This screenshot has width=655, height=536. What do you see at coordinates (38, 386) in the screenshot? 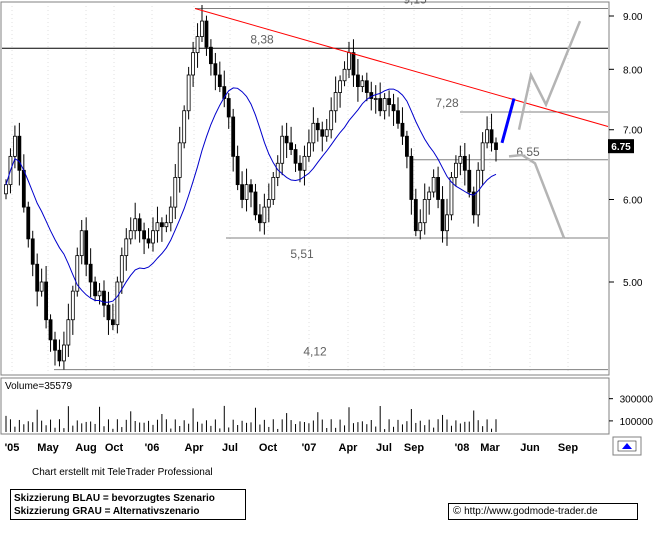
I see `volume-label: Volume=35579` at bounding box center [38, 386].